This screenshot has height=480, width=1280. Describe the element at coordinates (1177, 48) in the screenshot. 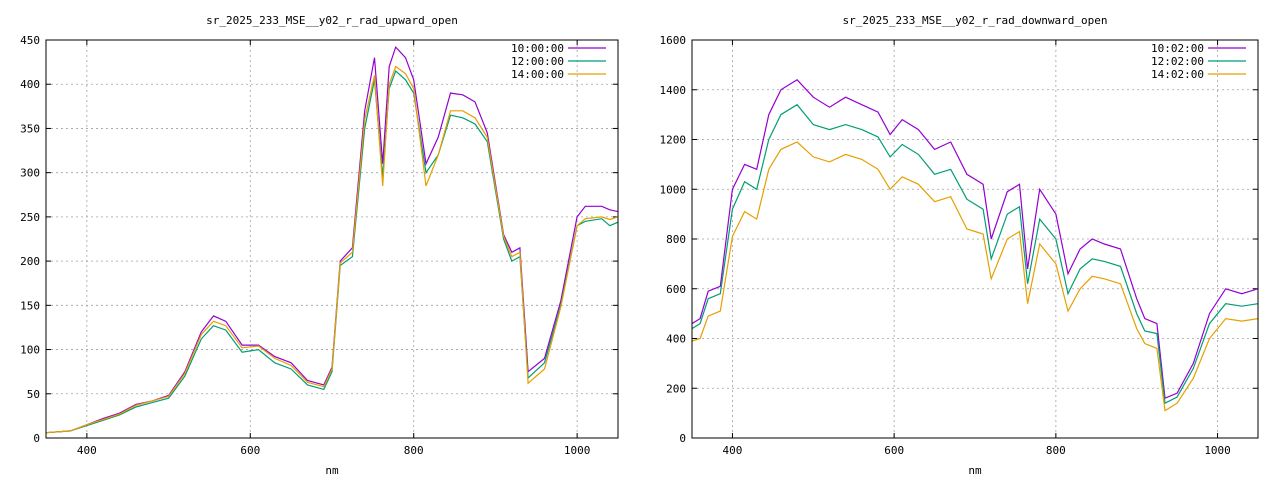

I see `legend-label: 10:02:00` at that location.